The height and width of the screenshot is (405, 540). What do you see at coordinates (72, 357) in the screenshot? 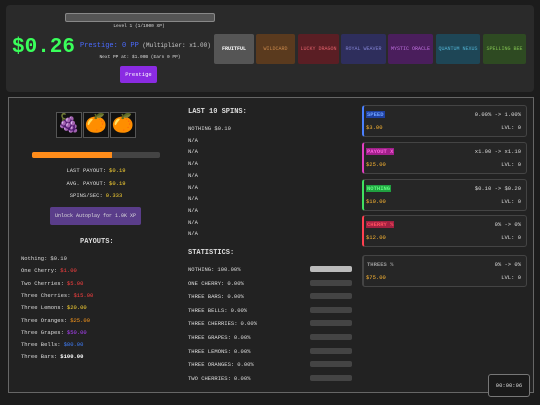
I see `payout-value: $100.00` at bounding box center [72, 357].